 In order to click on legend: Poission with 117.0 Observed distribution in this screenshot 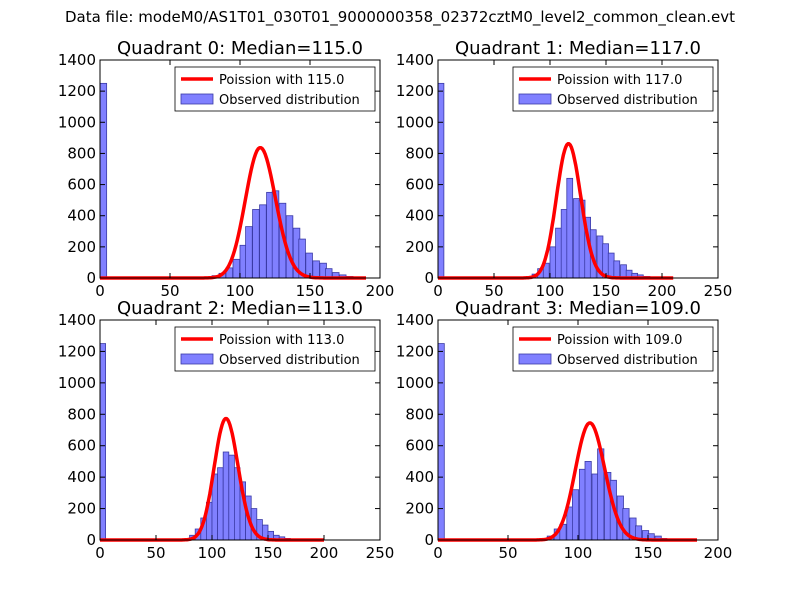, I will do `click(613, 89)`.